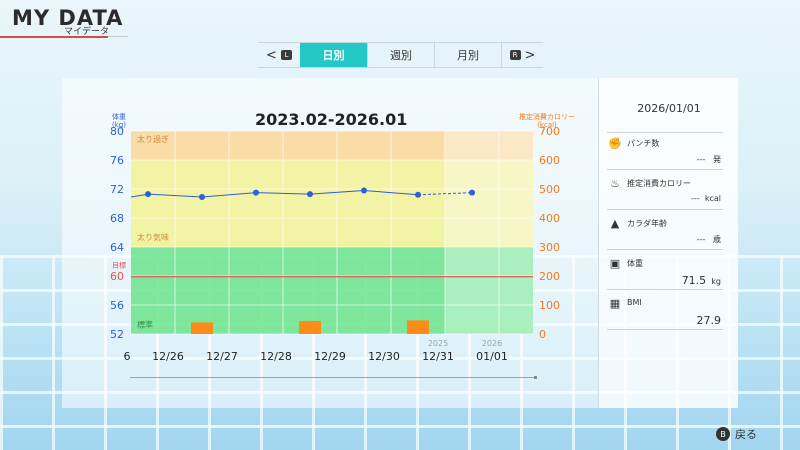  What do you see at coordinates (492, 356) in the screenshot?
I see `x-tick-label-01/01: 01/01` at bounding box center [492, 356].